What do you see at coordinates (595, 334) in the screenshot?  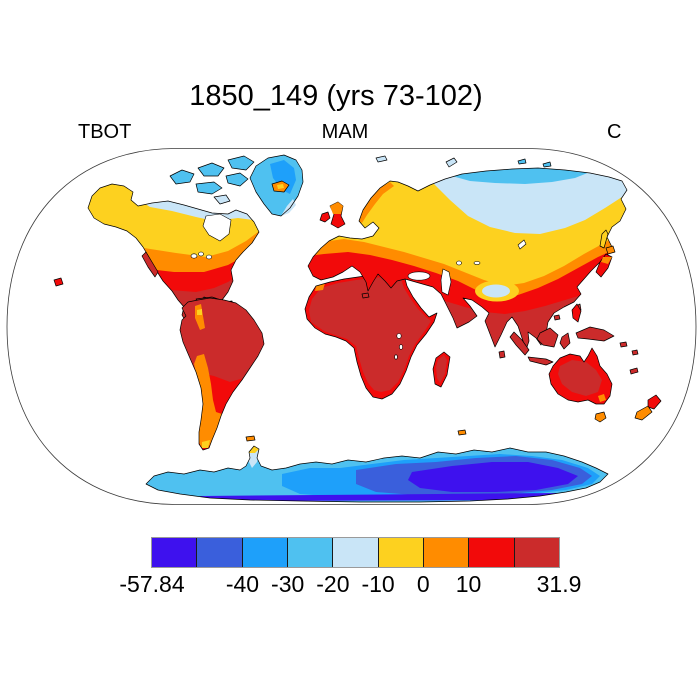 I see `new-guinea` at bounding box center [595, 334].